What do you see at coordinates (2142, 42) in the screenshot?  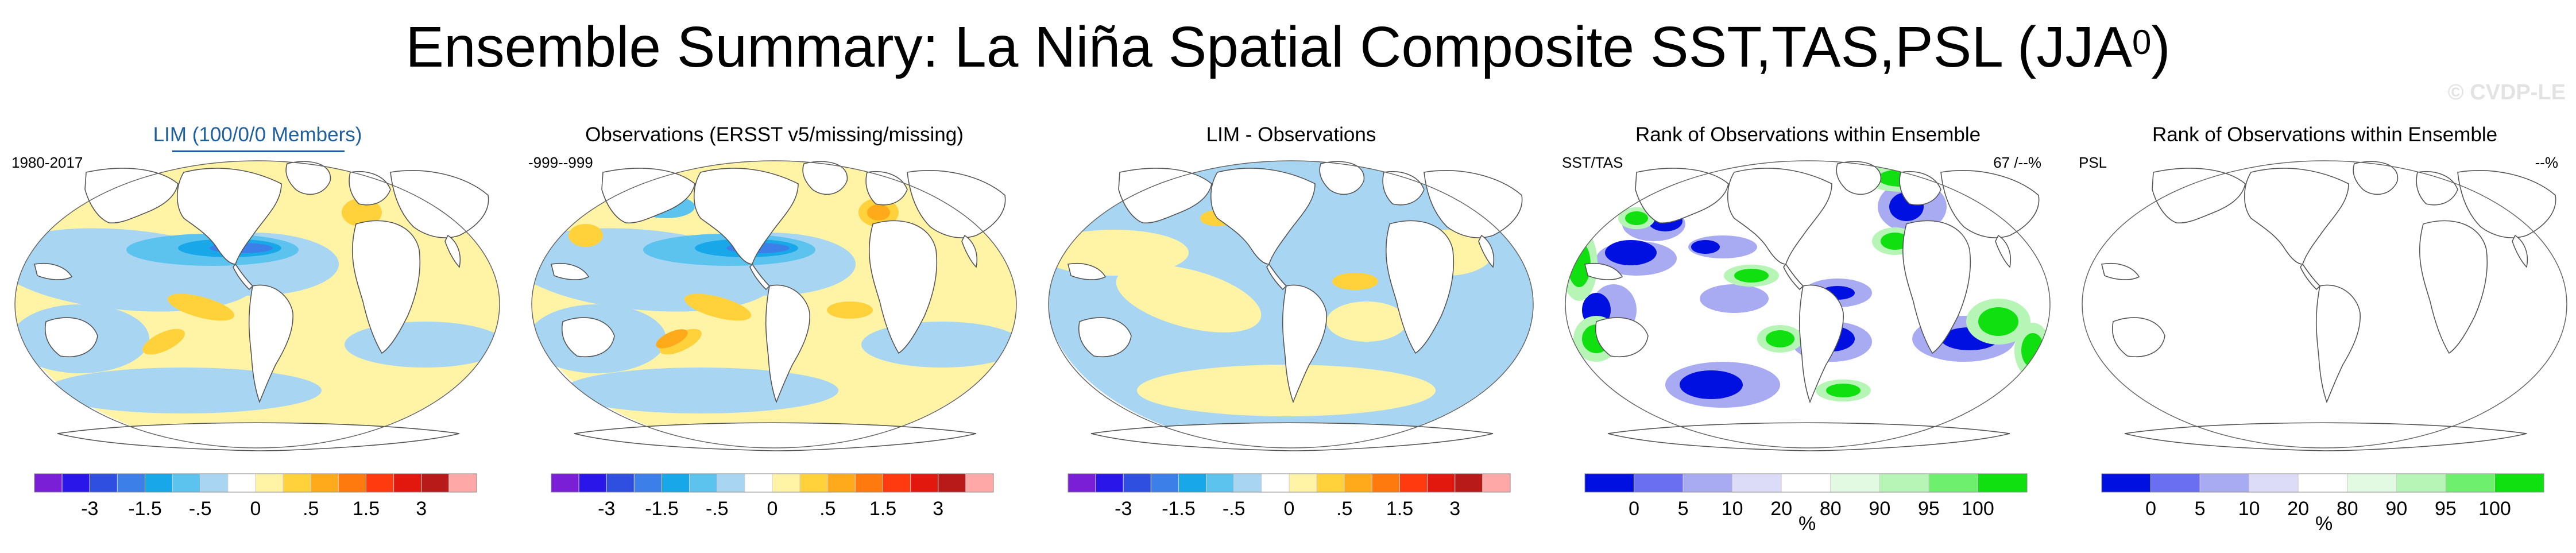 I see `title-superscript: 0` at bounding box center [2142, 42].